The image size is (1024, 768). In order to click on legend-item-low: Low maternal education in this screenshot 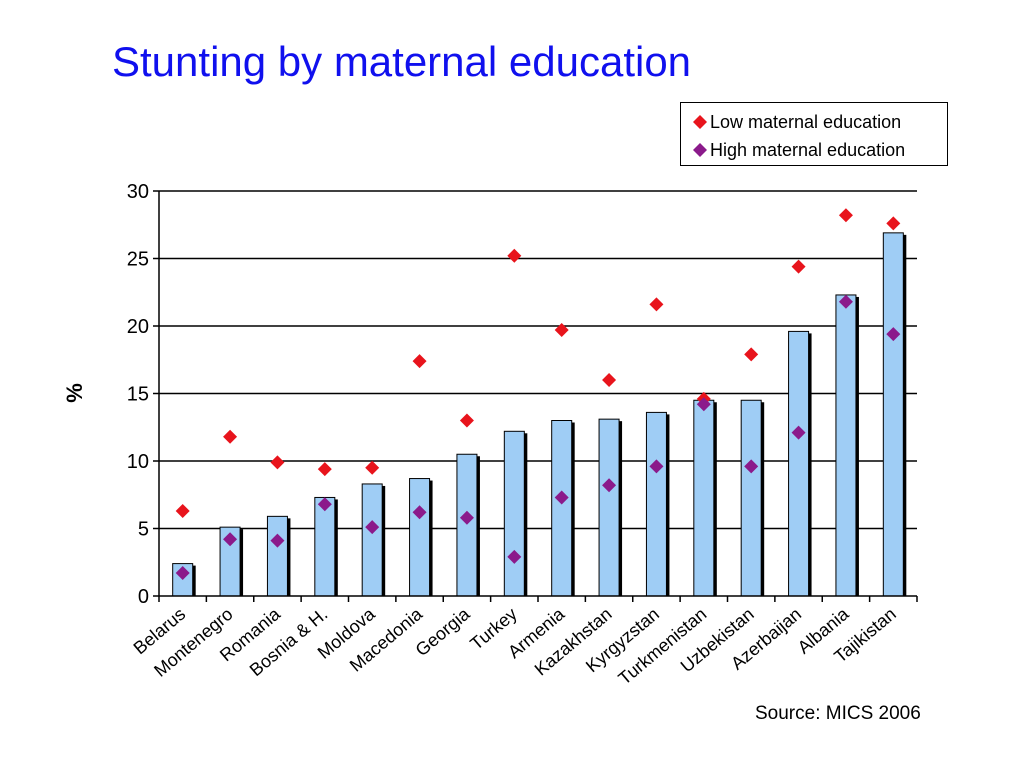, I will do `click(797, 122)`.